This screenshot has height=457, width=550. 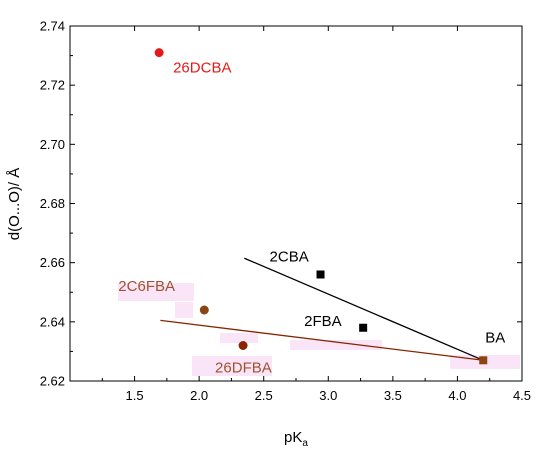 I want to click on y-tick-label: 2.66, so click(x=52, y=262).